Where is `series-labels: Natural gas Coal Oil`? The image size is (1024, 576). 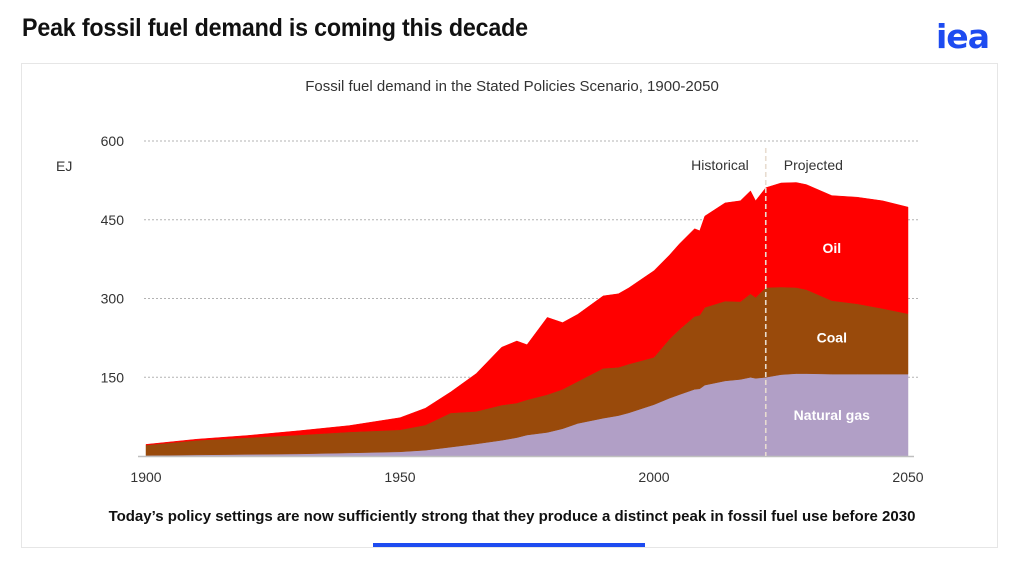 series-labels: Natural gas Coal Oil is located at coordinates (832, 331).